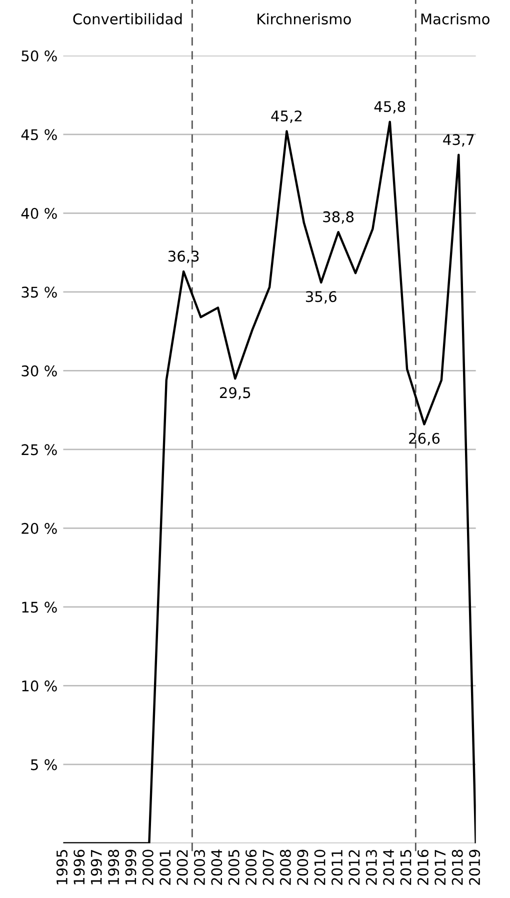 This screenshot has width=510, height=898. What do you see at coordinates (388, 867) in the screenshot?
I see `x-tick-label: 2014` at bounding box center [388, 867].